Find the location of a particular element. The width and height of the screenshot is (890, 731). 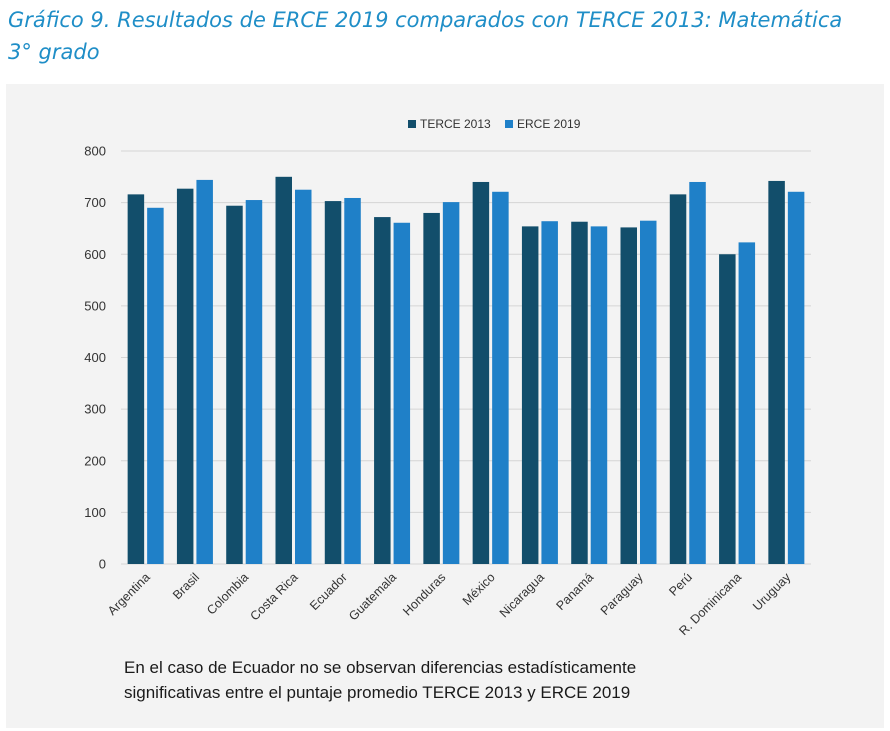

legend-swatch-erce-2019 is located at coordinates (509, 124).